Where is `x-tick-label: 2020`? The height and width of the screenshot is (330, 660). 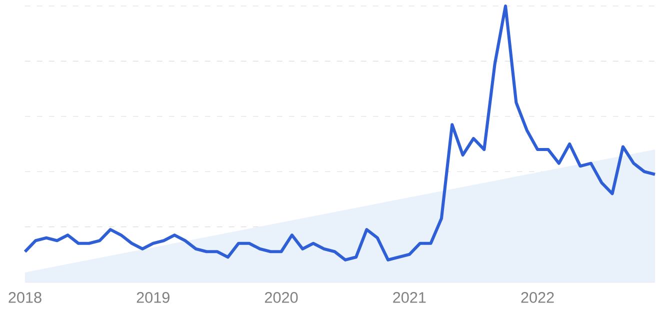
x-tick-label: 2020 is located at coordinates (281, 297).